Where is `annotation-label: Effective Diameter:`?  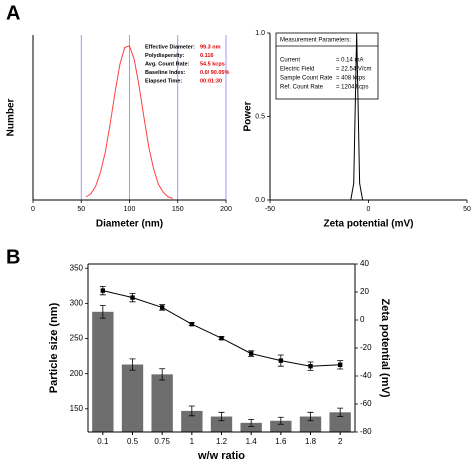
annotation-label: Effective Diameter: is located at coordinates (170, 47).